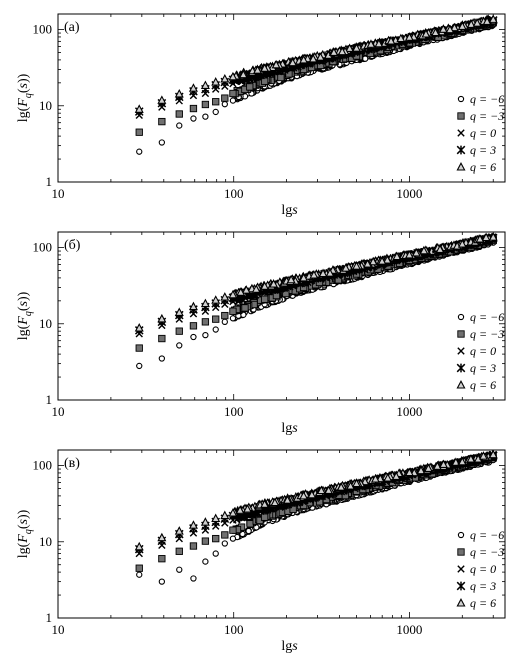  Describe the element at coordinates (72, 463) in the screenshot. I see `panel-label: (в)` at that location.